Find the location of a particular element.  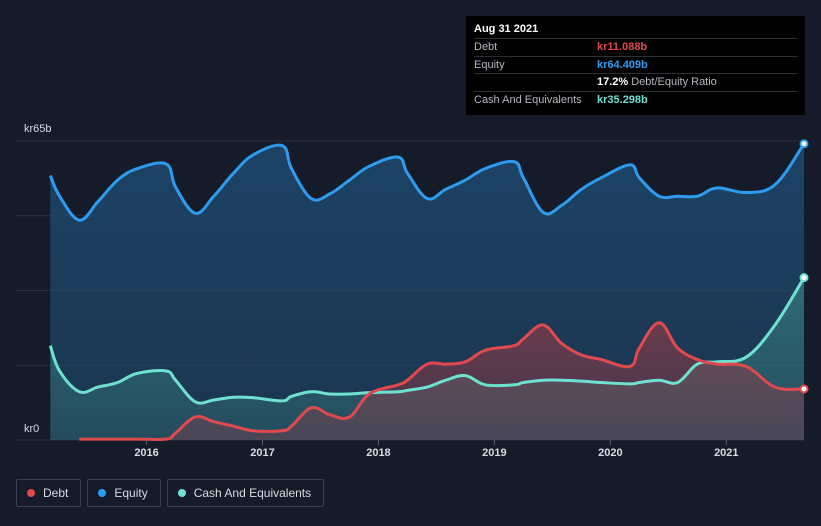

x-tick-label: 2020 is located at coordinates (610, 453).